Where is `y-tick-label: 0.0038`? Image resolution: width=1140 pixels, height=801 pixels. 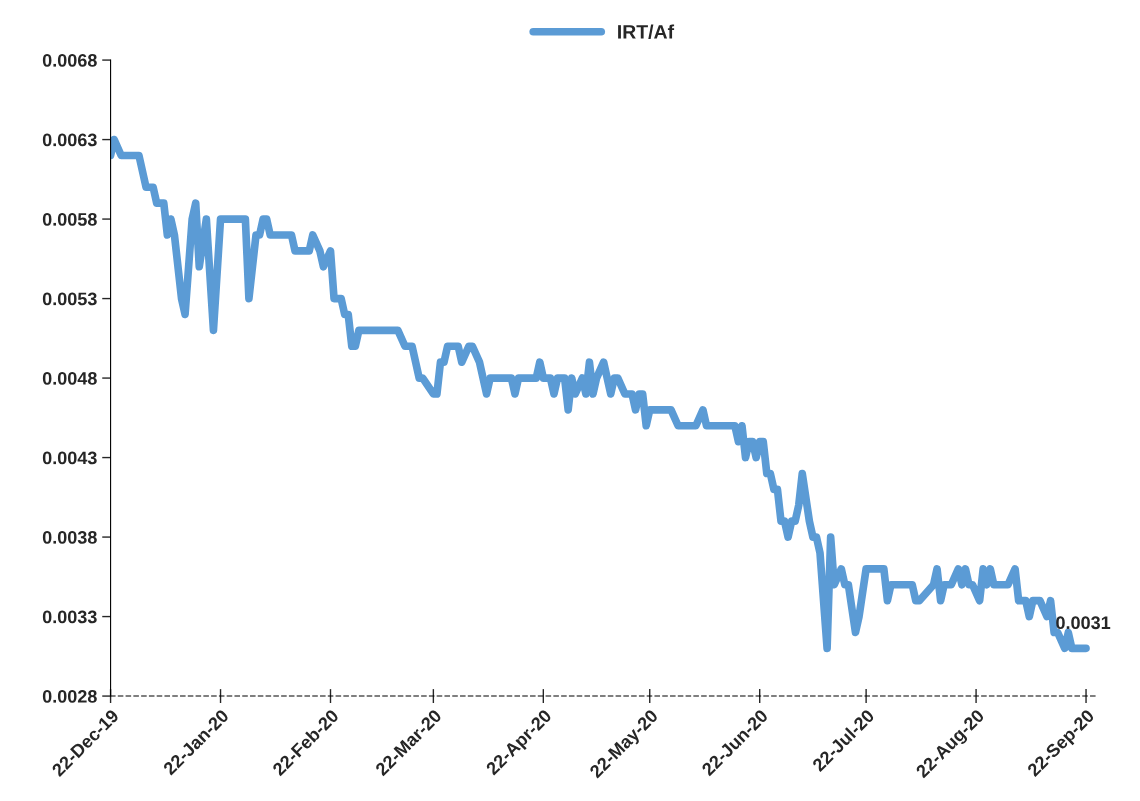
y-tick-label: 0.0038 is located at coordinates (69, 537).